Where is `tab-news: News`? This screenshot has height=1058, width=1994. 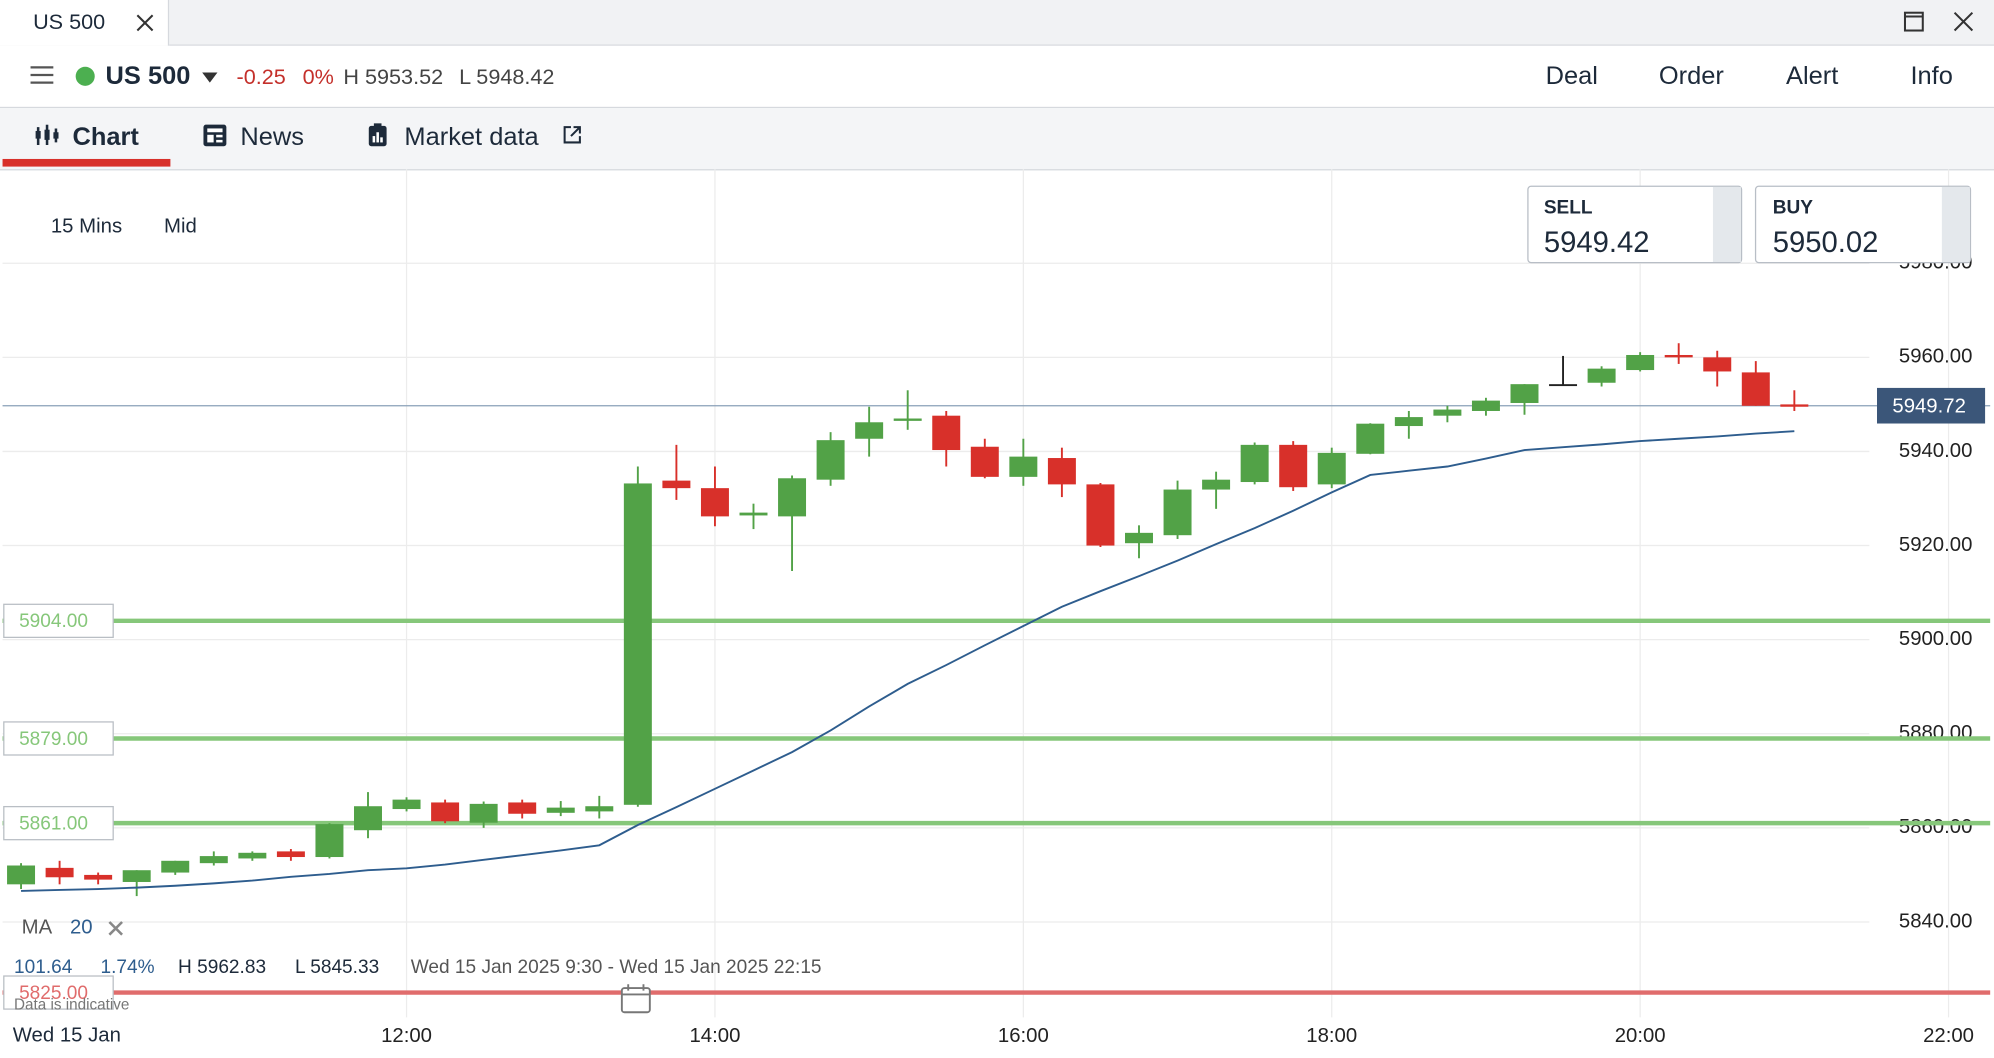 tab-news: News is located at coordinates (272, 137).